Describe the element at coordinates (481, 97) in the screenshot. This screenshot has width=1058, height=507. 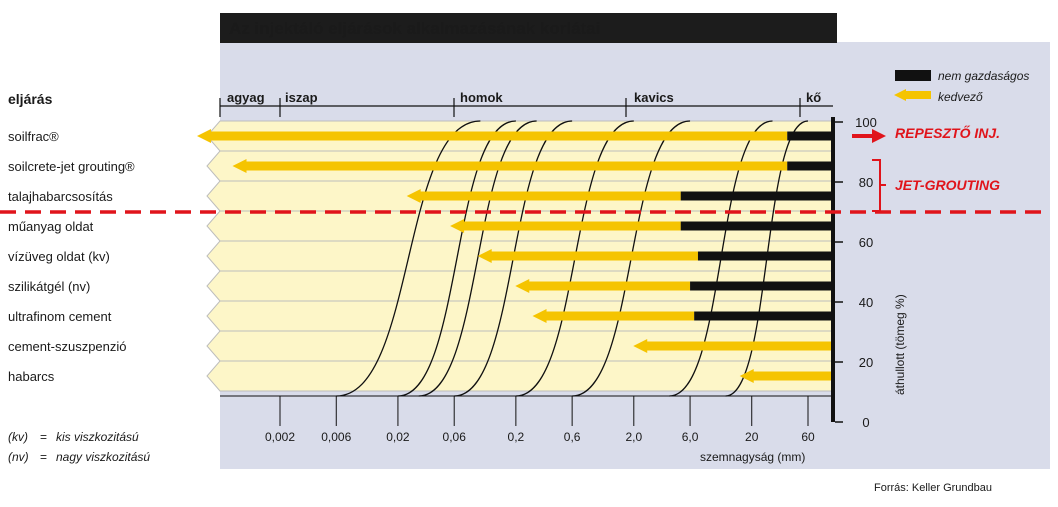
I see `soil-class-label: homok` at that location.